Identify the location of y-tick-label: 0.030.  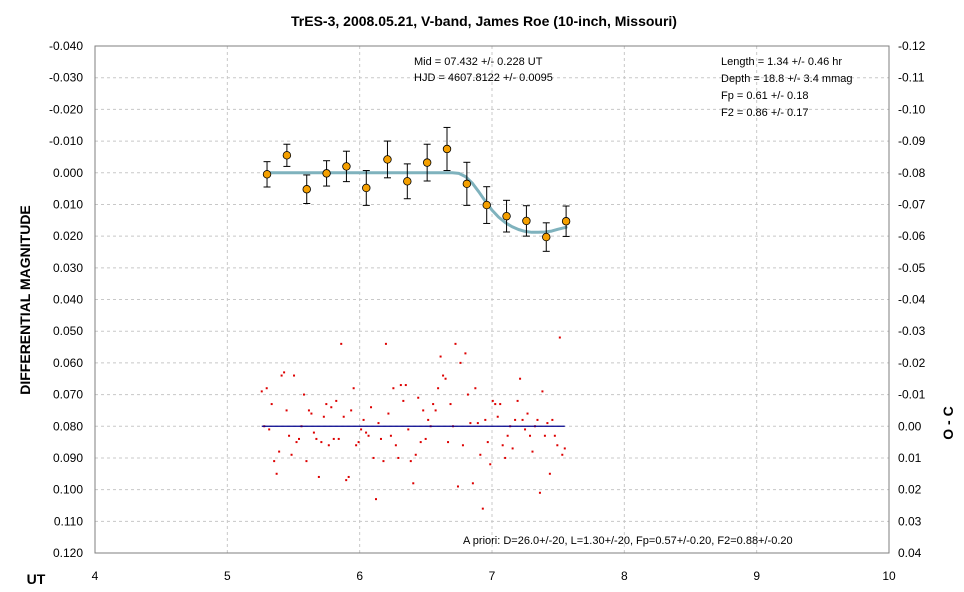
(68, 268).